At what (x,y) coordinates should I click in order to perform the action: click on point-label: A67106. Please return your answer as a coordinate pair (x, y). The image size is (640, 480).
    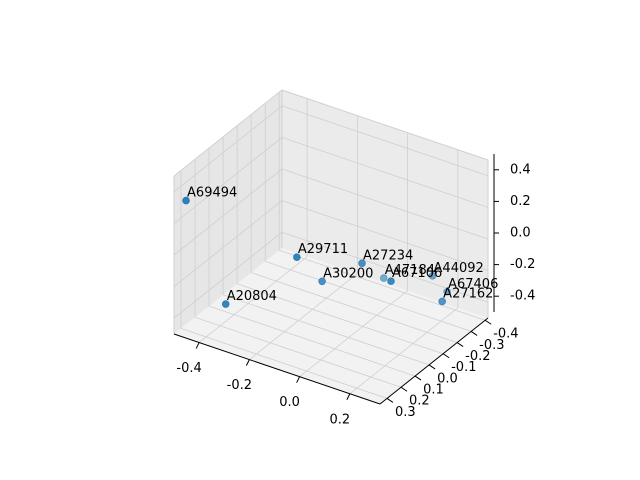
    Looking at the image, I should click on (417, 273).